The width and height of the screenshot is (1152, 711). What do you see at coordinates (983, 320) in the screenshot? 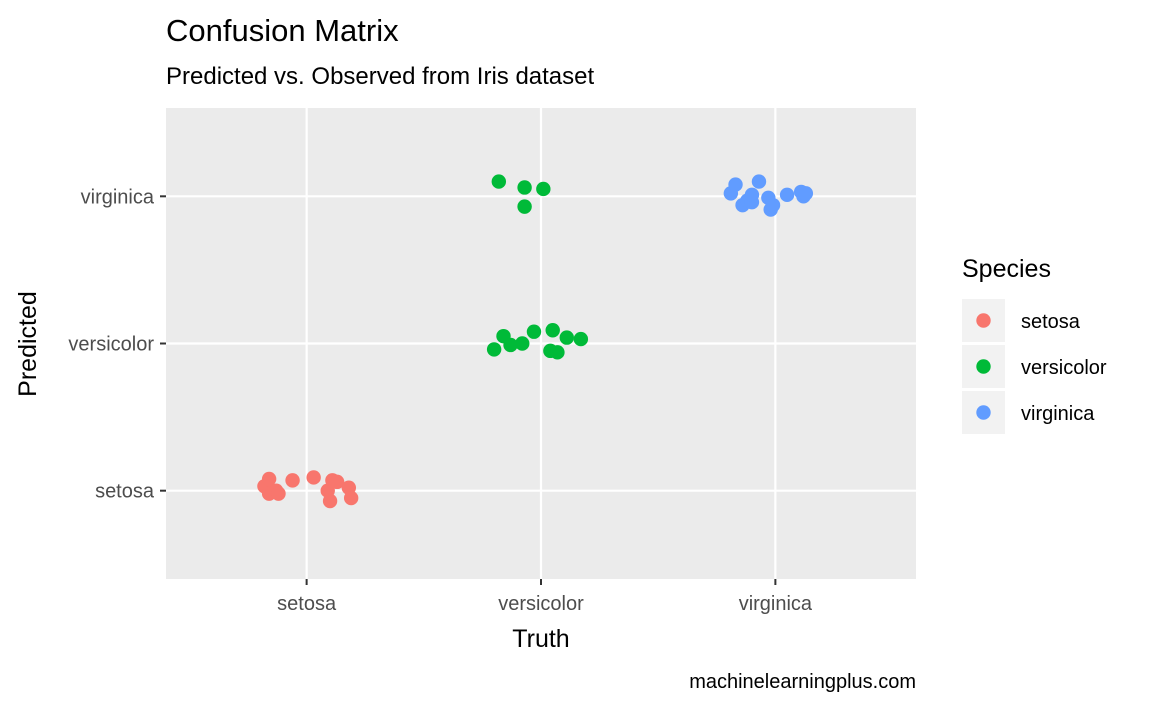
I see `legend-dot-setosa` at bounding box center [983, 320].